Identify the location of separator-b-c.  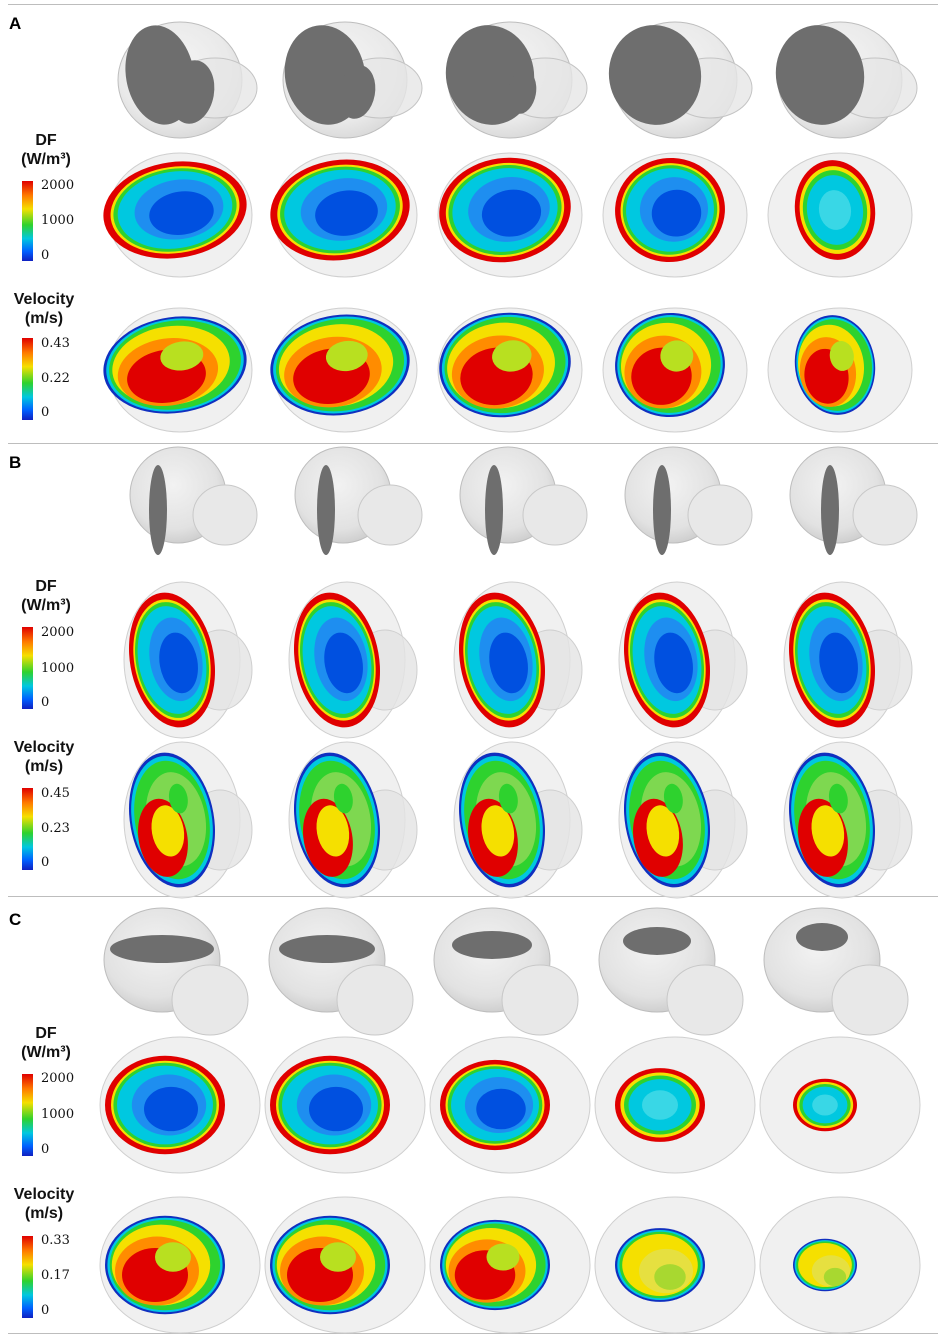
(473, 896).